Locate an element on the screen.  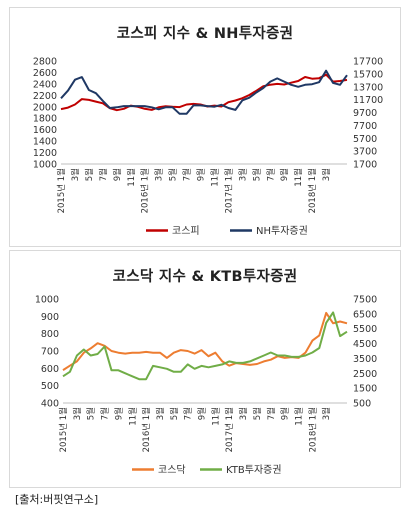
y-right-tick-label: 3500 is located at coordinates (365, 359).